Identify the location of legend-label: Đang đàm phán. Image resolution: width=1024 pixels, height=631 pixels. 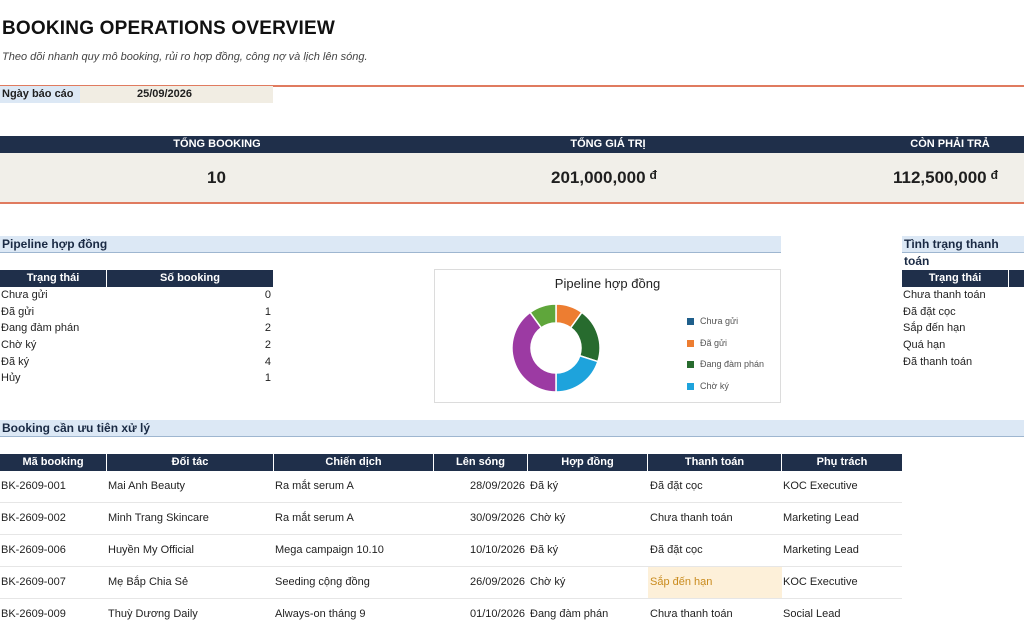
(732, 364).